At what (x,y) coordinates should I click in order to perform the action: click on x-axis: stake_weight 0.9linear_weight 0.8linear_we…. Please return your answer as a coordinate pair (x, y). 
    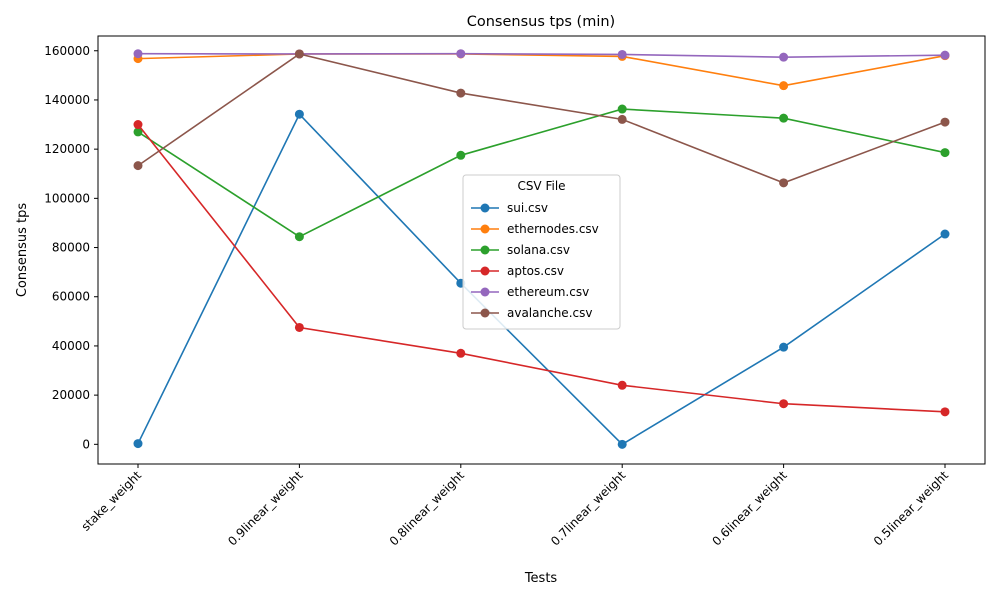
    Looking at the image, I should click on (515, 506).